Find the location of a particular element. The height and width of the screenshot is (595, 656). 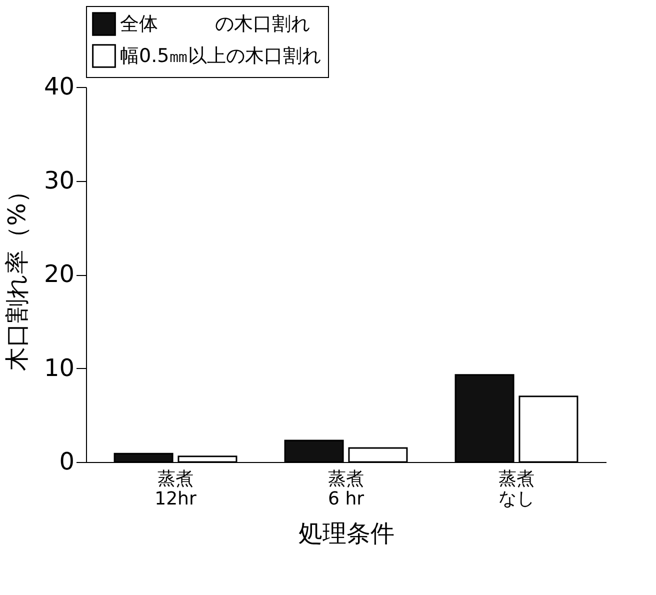

y-tick-label: 40 is located at coordinates (59, 86).